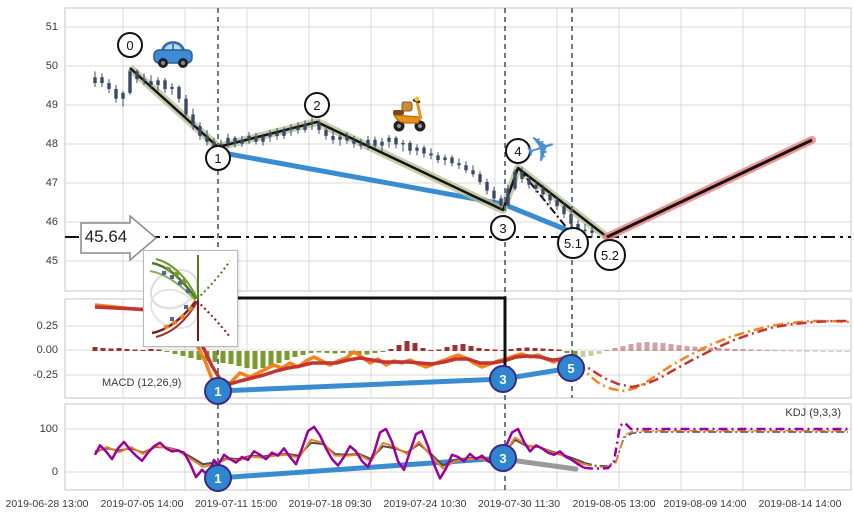  I want to click on y-tick-label: 100, so click(48, 429).